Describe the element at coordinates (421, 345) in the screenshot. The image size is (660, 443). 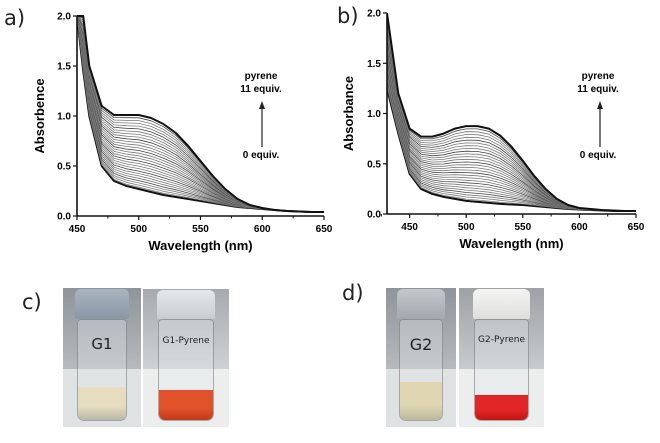
I see `vial-label: G2` at that location.